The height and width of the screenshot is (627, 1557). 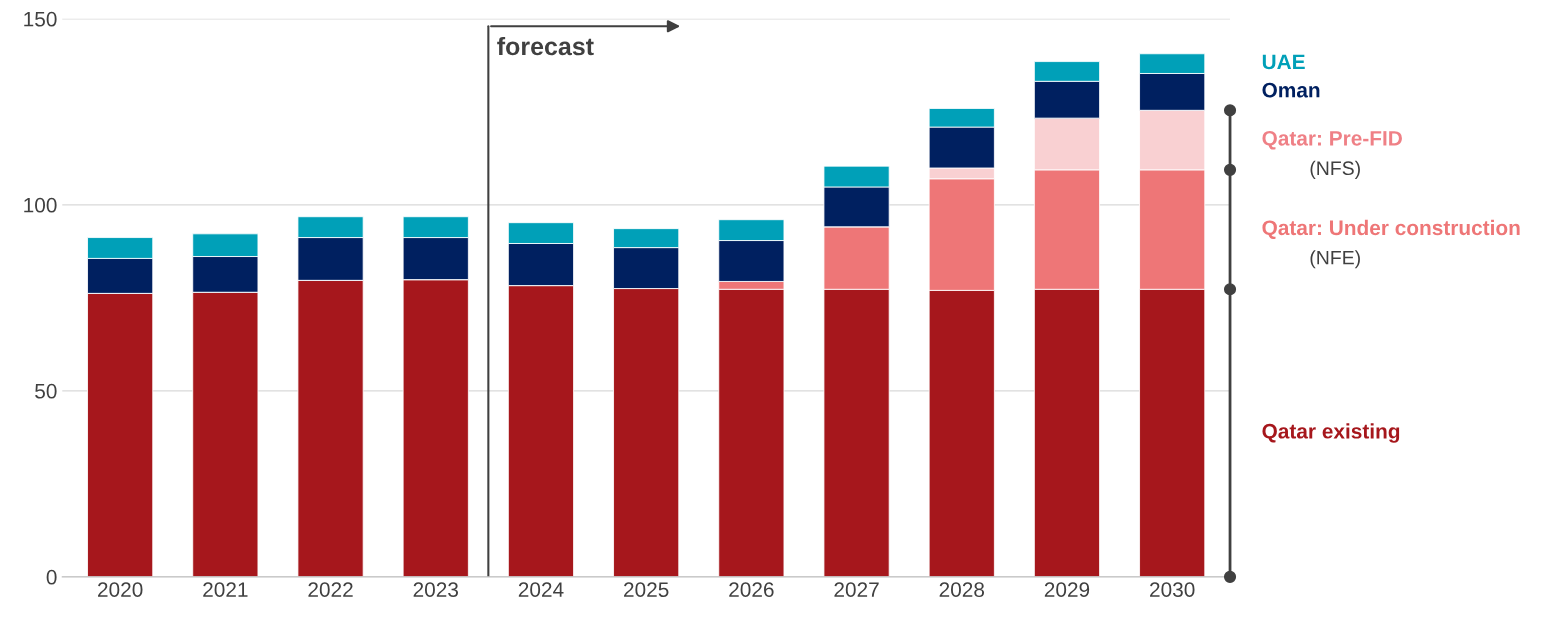 What do you see at coordinates (40, 205) in the screenshot?
I see `y-tick-label: 100` at bounding box center [40, 205].